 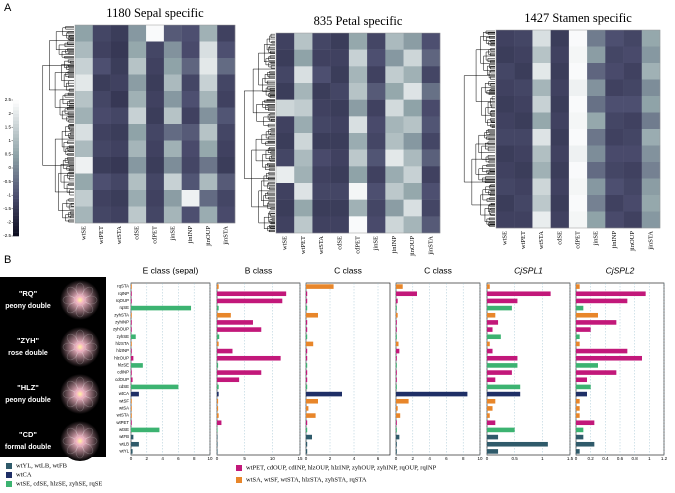 I want to click on heatmap-column-label: jinSE, so click(x=376, y=243).